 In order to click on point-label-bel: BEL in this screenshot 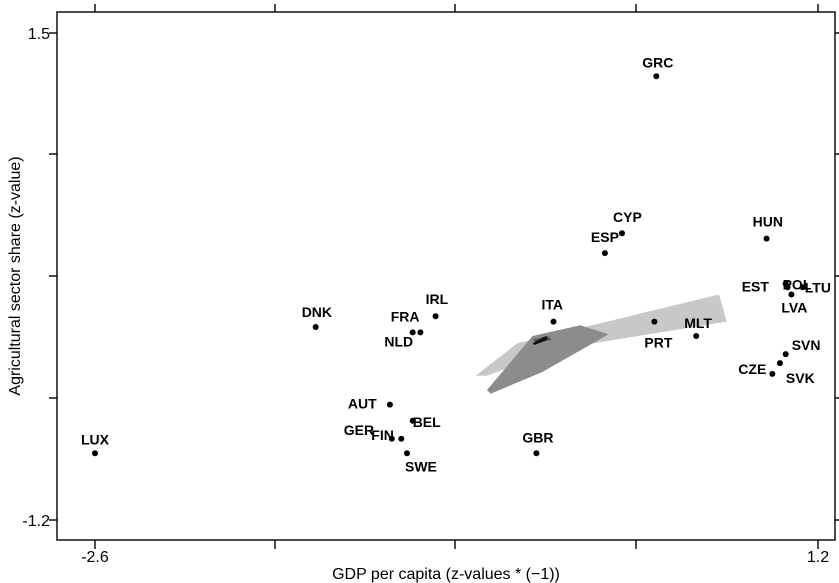, I will do `click(427, 422)`.